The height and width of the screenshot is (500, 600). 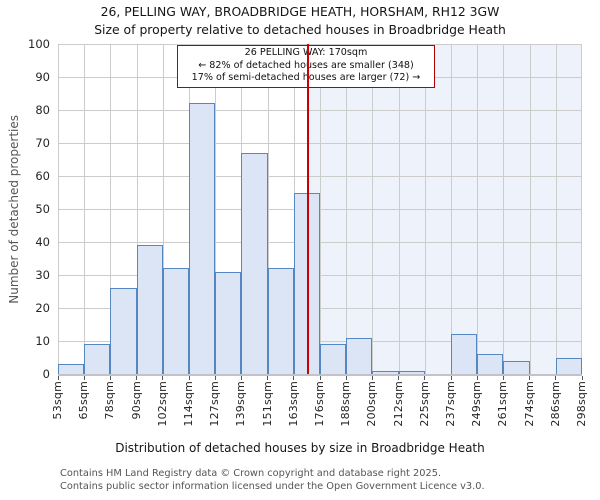 I want to click on y-tick-label: 30, so click(x=42, y=275).